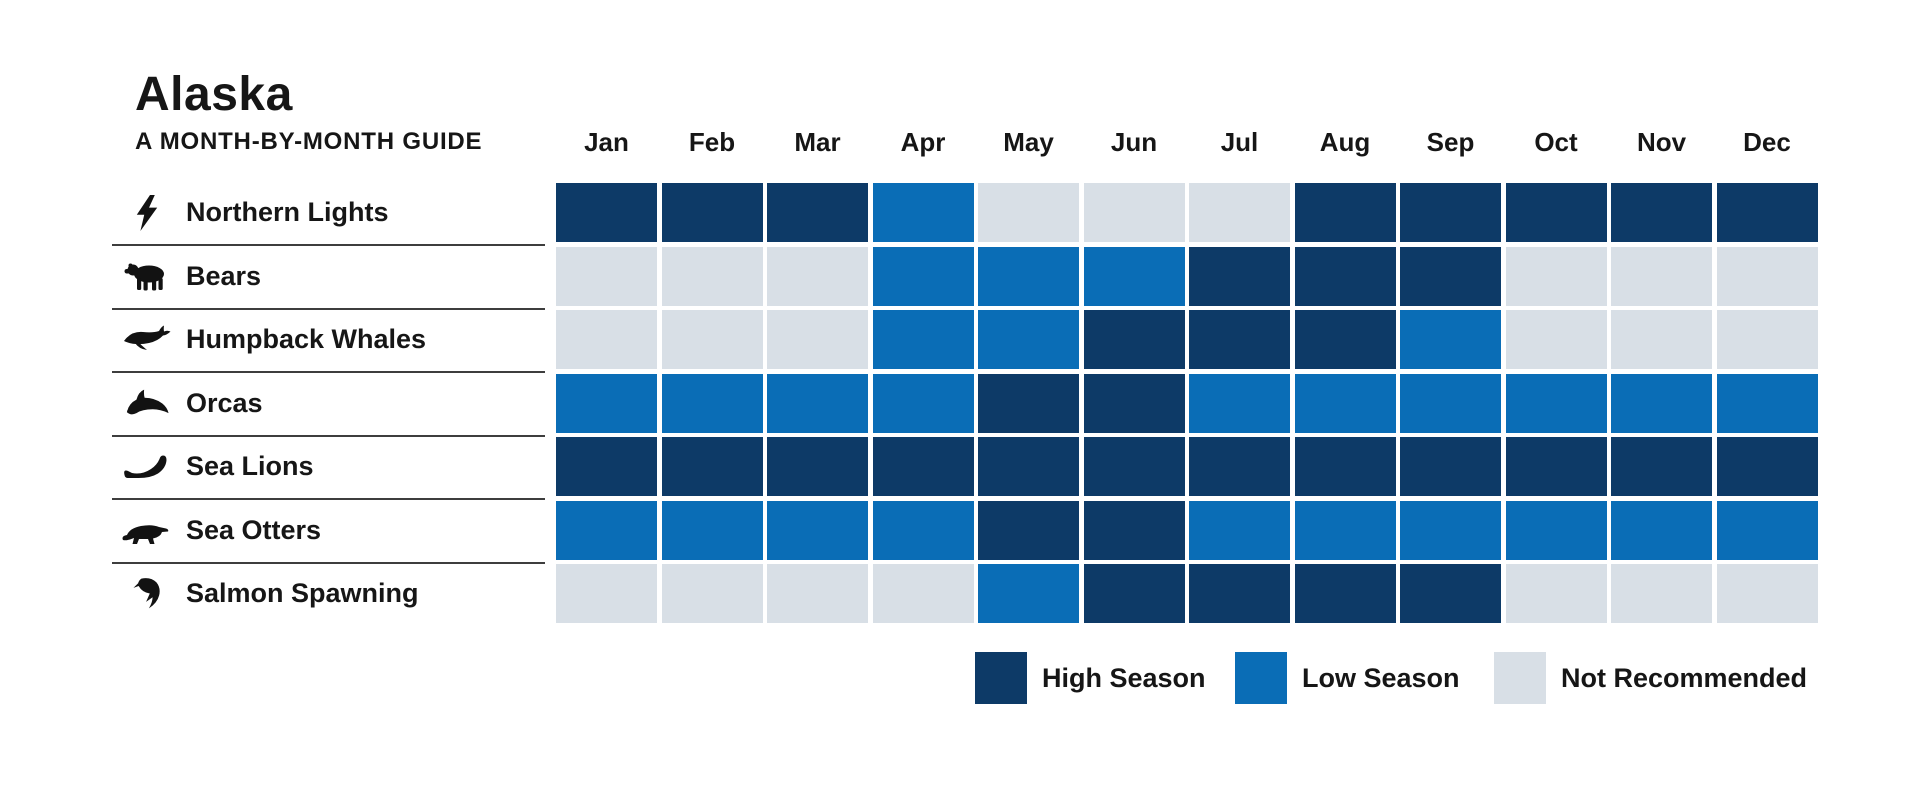 Image resolution: width=1920 pixels, height=785 pixels. I want to click on cell-orcas-jul, so click(1239, 403).